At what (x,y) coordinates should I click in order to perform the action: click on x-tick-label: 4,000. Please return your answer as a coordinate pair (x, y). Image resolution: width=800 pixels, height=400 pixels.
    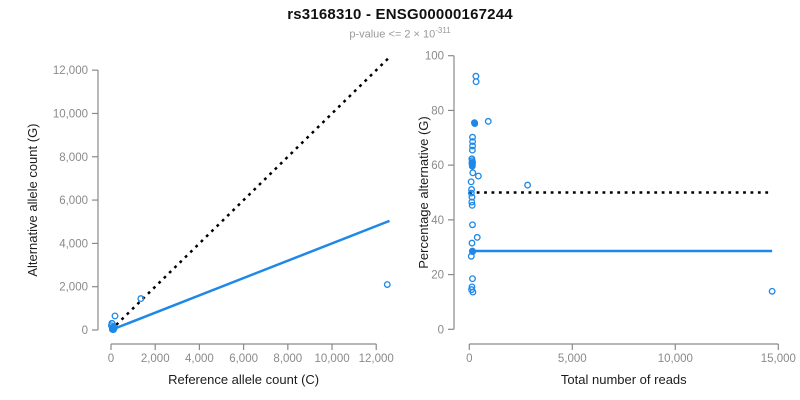
    Looking at the image, I should click on (199, 359).